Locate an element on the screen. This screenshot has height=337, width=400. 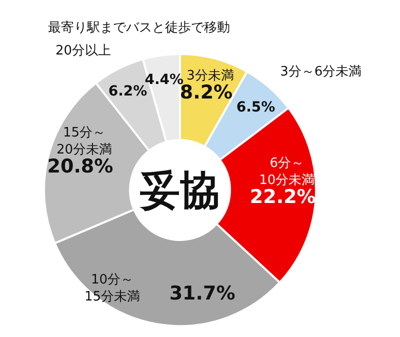
data-label: 6.5% is located at coordinates (256, 108).